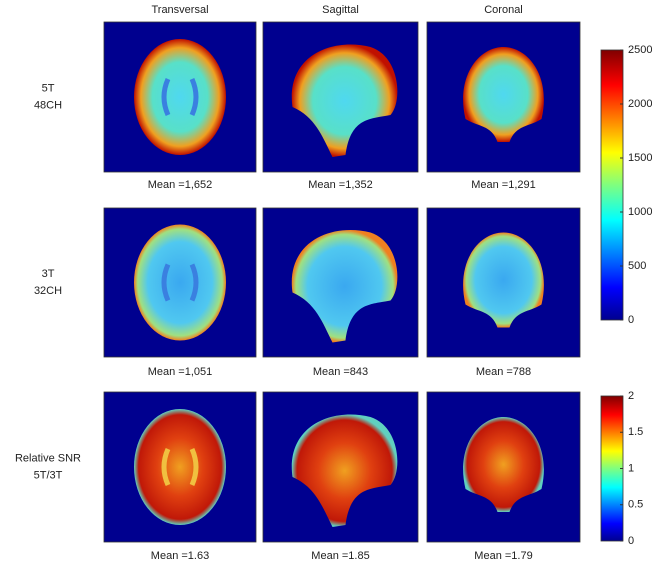 Image resolution: width=652 pixels, height=566 pixels. What do you see at coordinates (503, 185) in the screenshot?
I see `mean-label: Mean =1,291` at bounding box center [503, 185].